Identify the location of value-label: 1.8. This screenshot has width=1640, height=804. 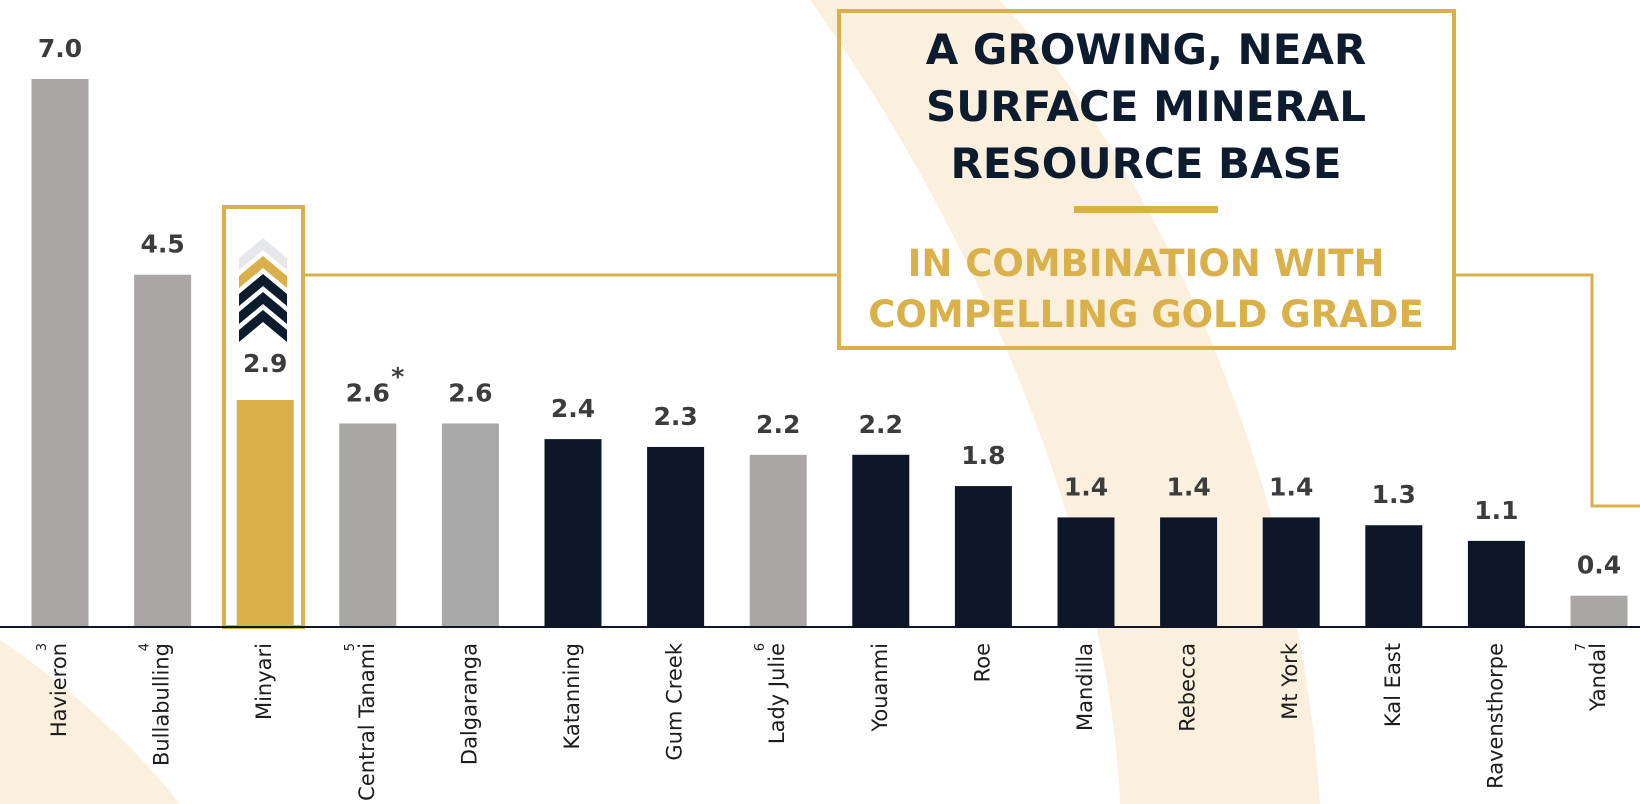
(983, 455).